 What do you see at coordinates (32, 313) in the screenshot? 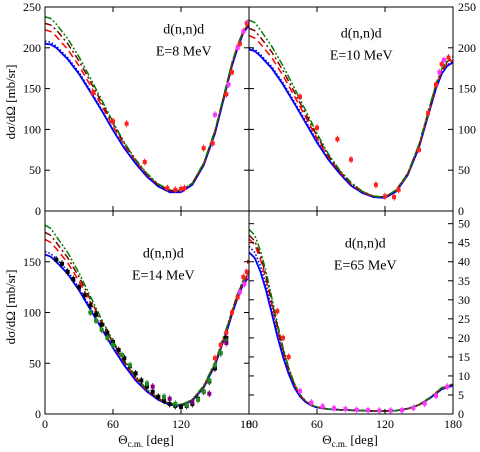
I see `panel-2-ytick-label: 100` at bounding box center [32, 313].